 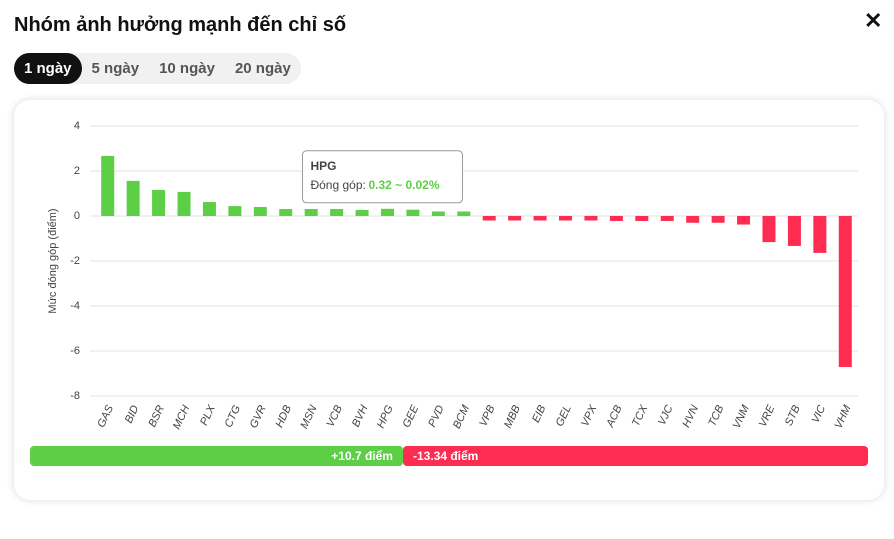 I want to click on x-tick-label: HVN, so click(x=690, y=416).